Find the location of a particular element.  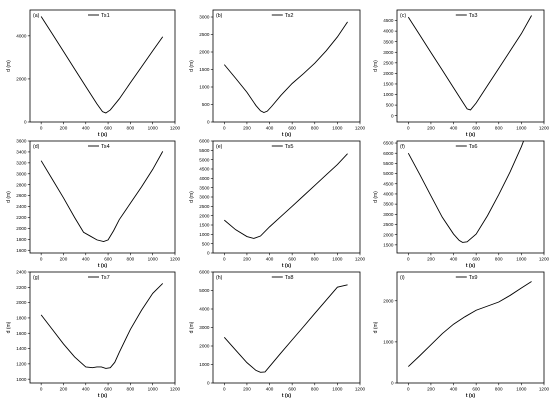

y-tick-label: 3500 is located at coordinates (388, 204).